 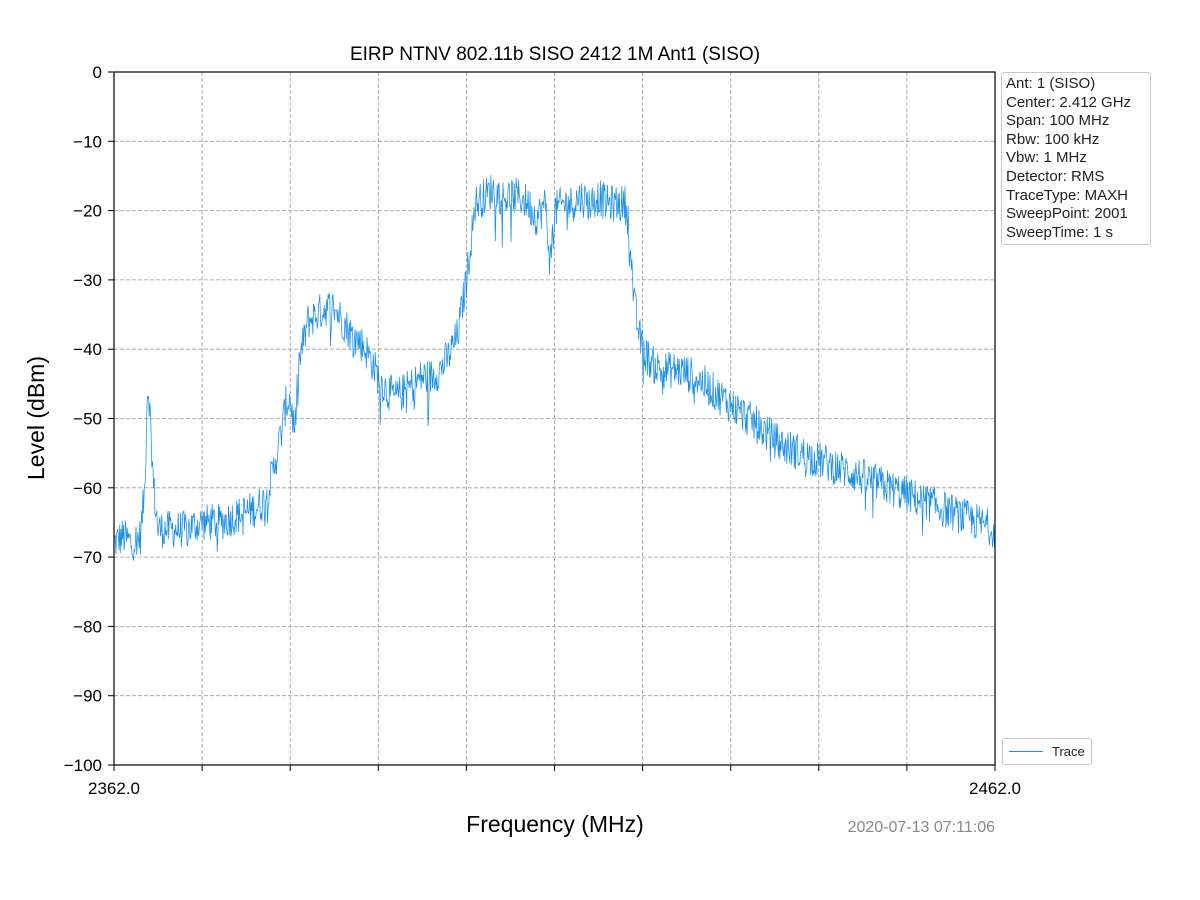 What do you see at coordinates (87, 349) in the screenshot?
I see `y-tick-label: −40` at bounding box center [87, 349].